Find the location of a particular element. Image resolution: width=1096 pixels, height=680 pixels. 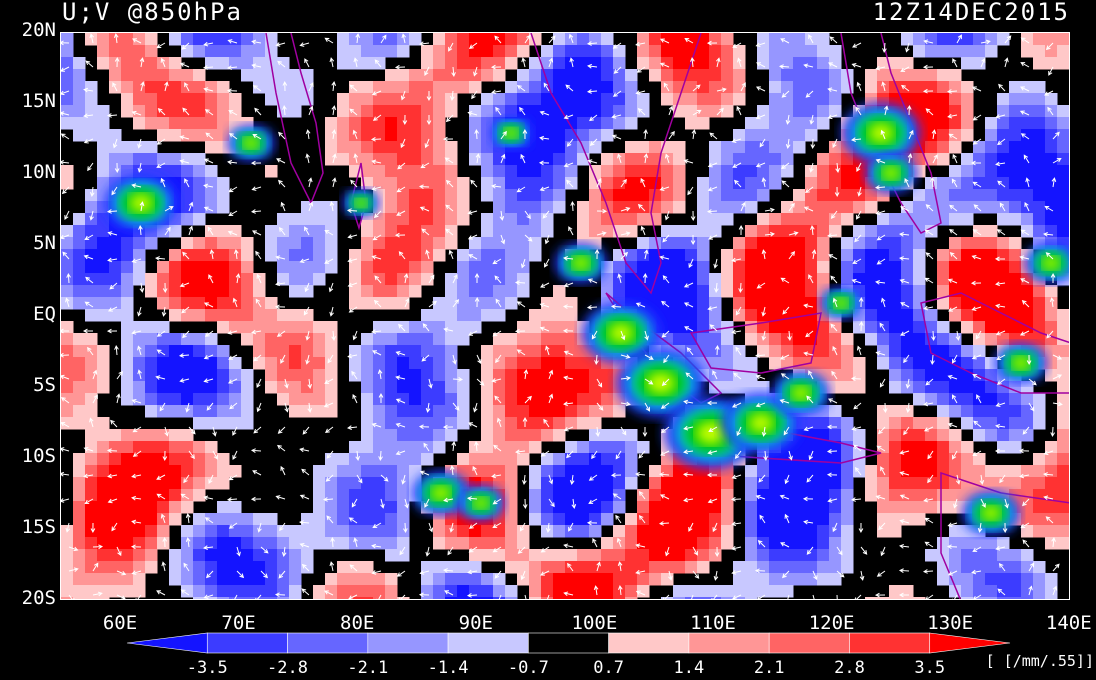

coastline is located at coordinates (755, 343).